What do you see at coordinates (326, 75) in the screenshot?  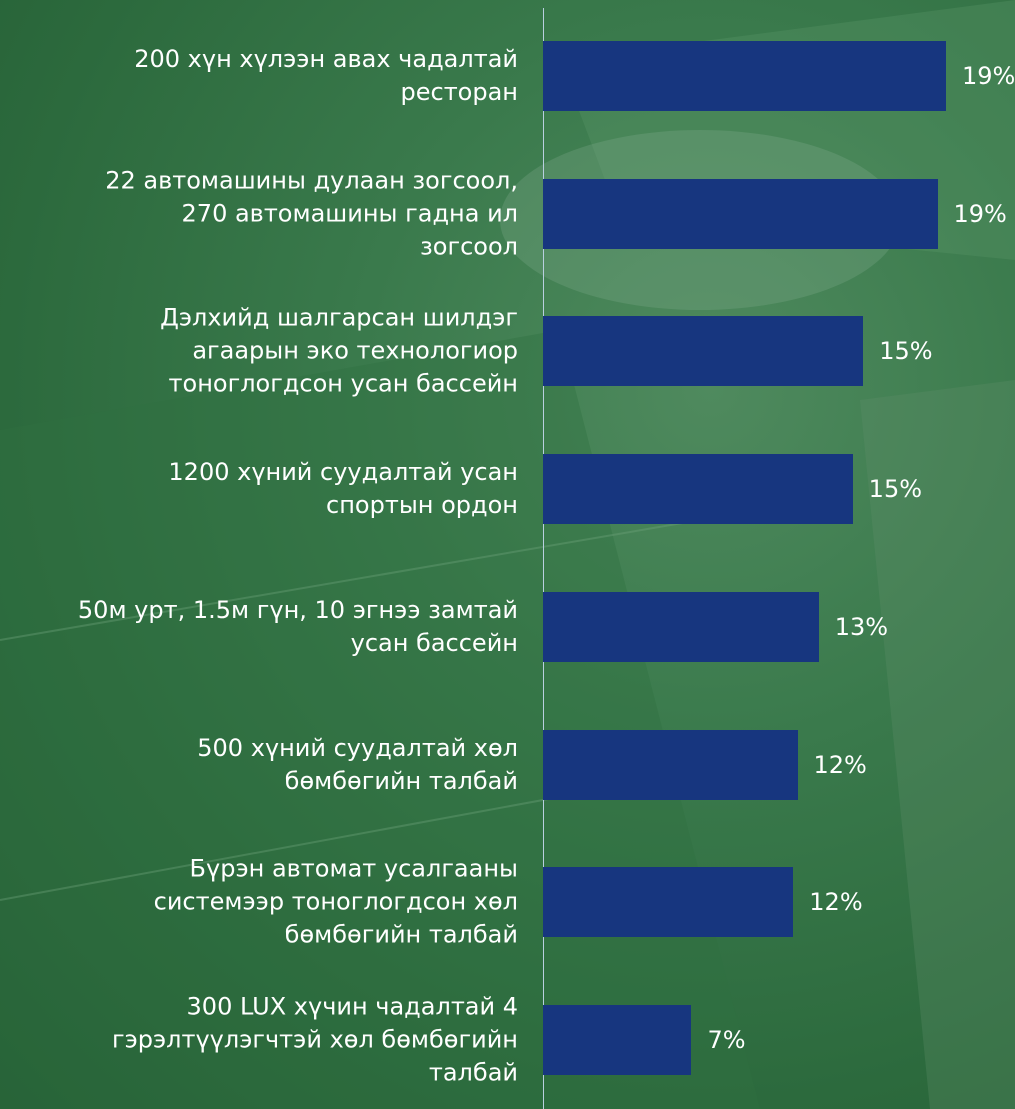 I see `category-label: 200 хүн хүлээн авах чадалтай ресторан` at bounding box center [326, 75].